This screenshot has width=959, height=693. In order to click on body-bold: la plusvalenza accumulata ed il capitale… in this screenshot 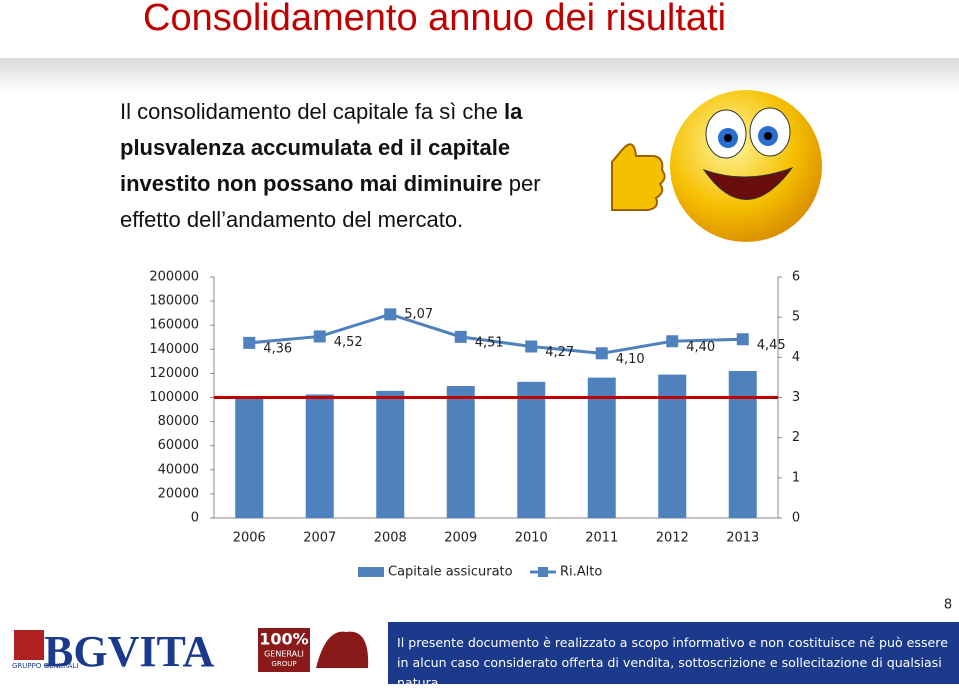, I will do `click(321, 147)`.